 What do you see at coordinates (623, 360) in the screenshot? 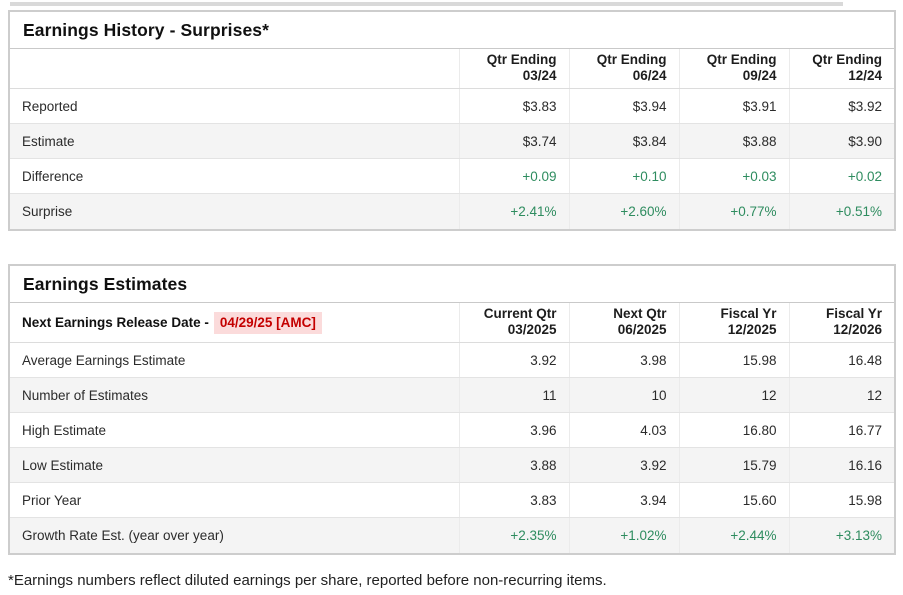
I see `cell-value: 3.98` at bounding box center [623, 360].